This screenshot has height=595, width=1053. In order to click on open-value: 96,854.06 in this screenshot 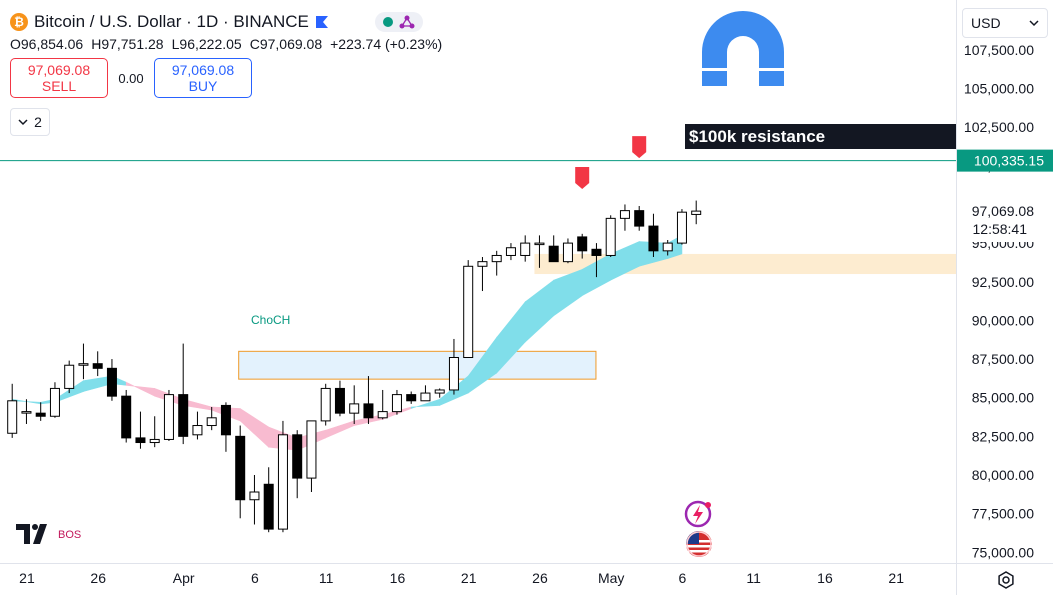, I will do `click(52, 44)`.